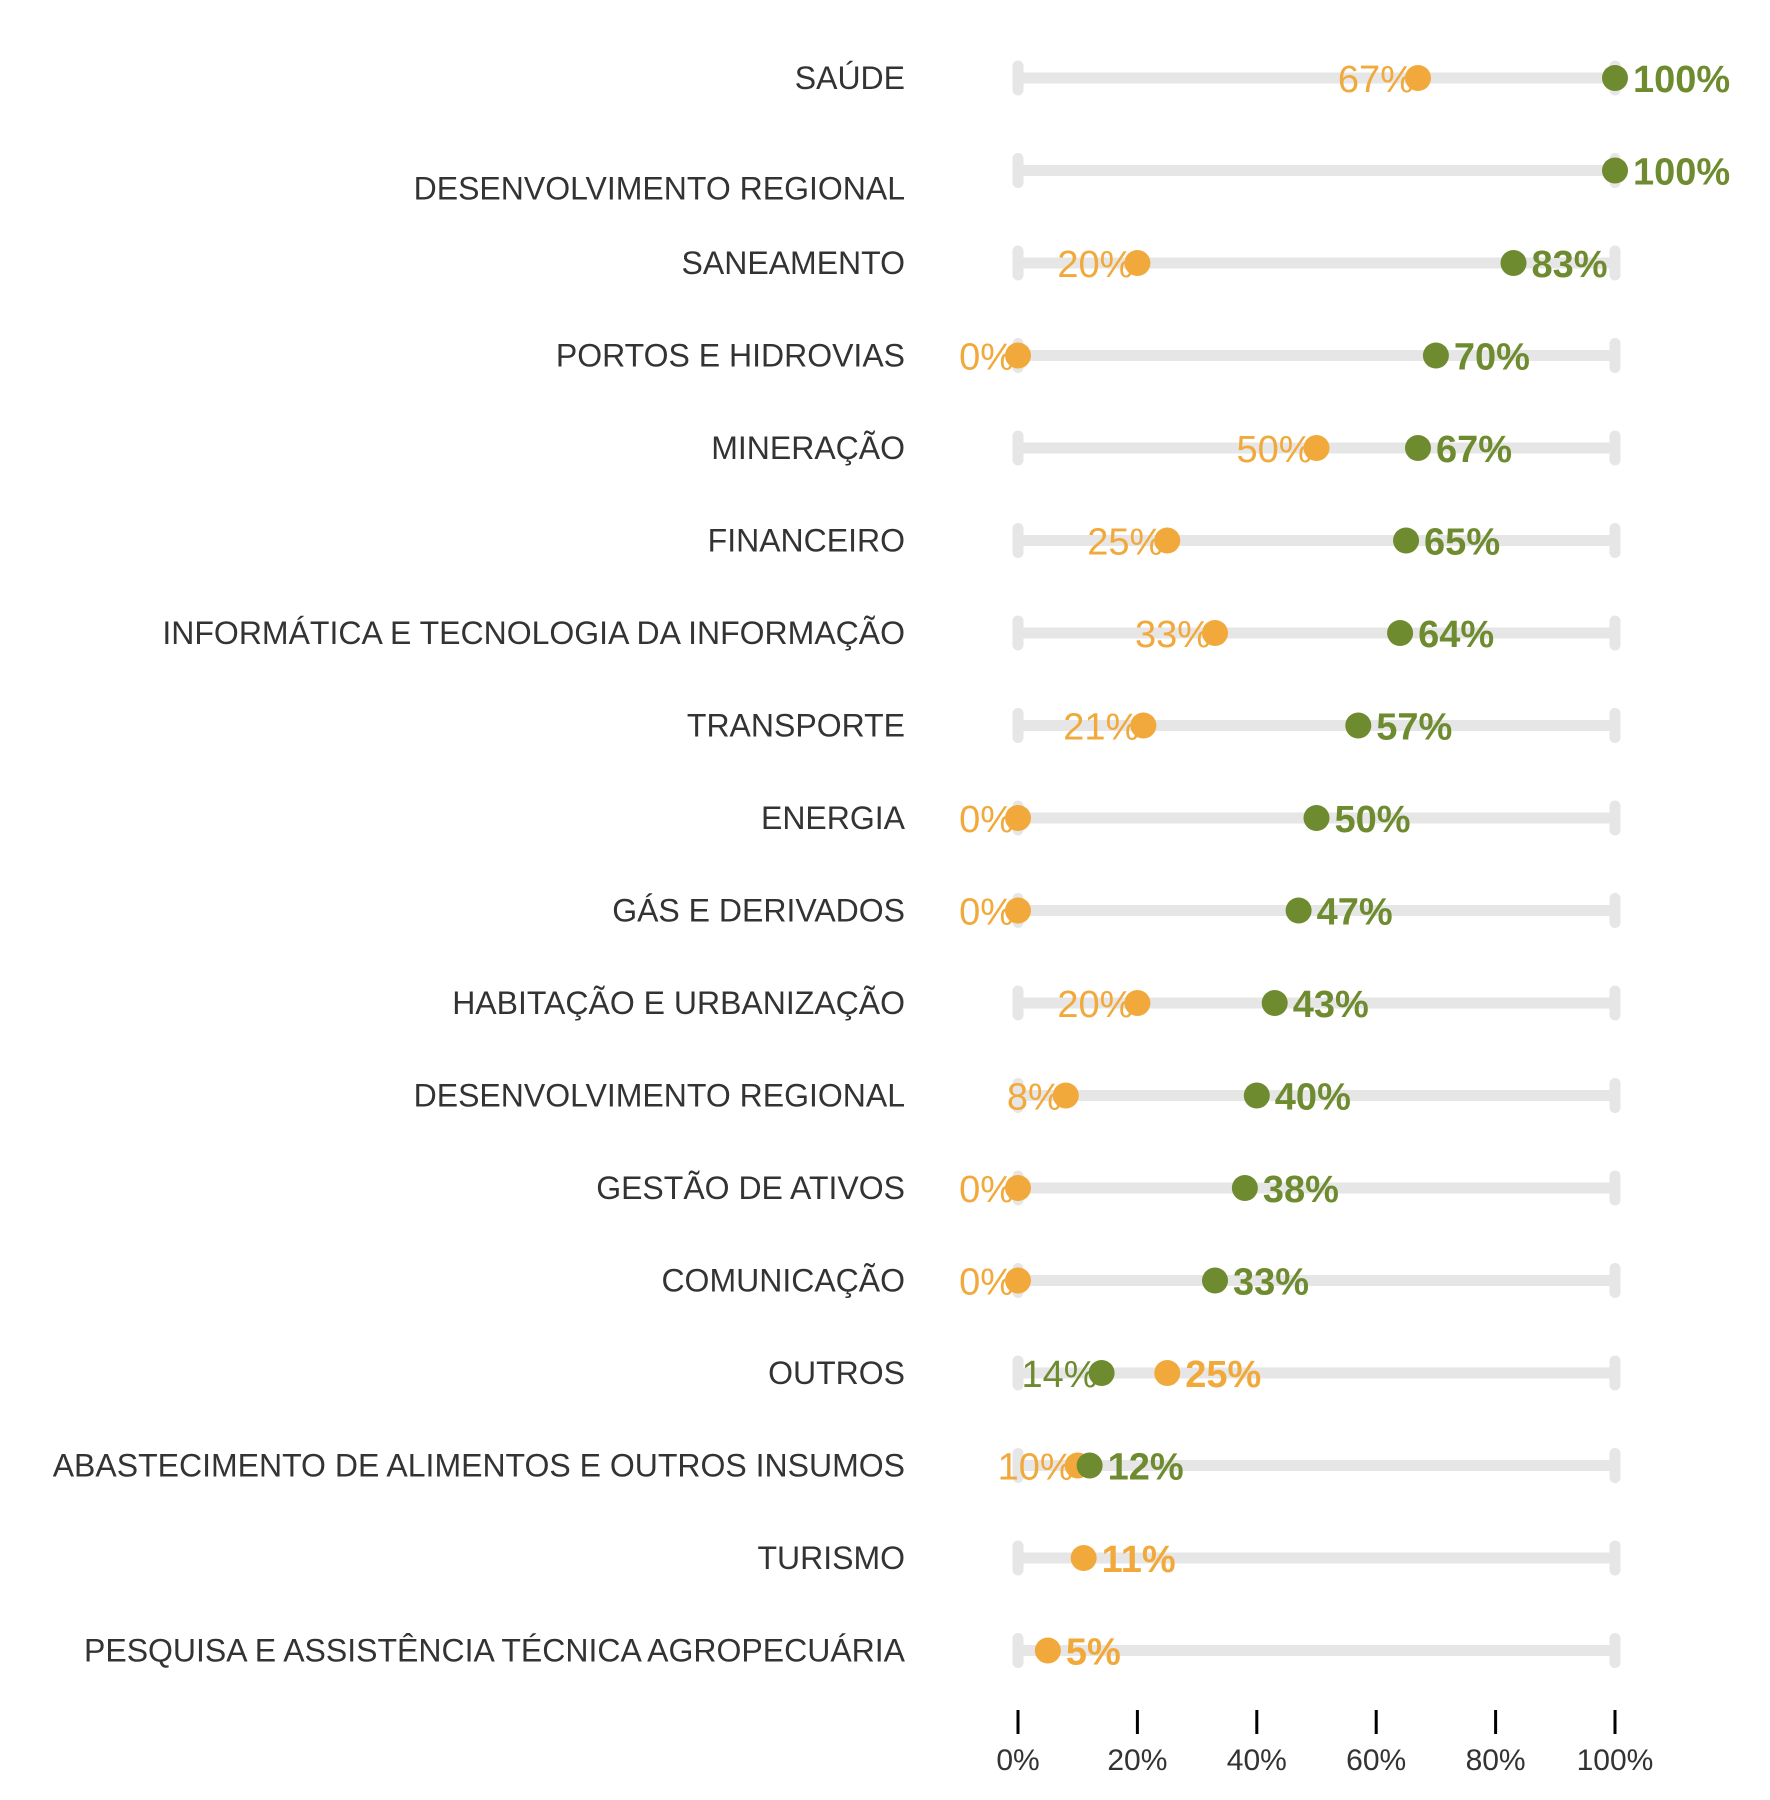 The image size is (1770, 1800). I want to click on green-value-label: 38%, so click(1301, 1190).